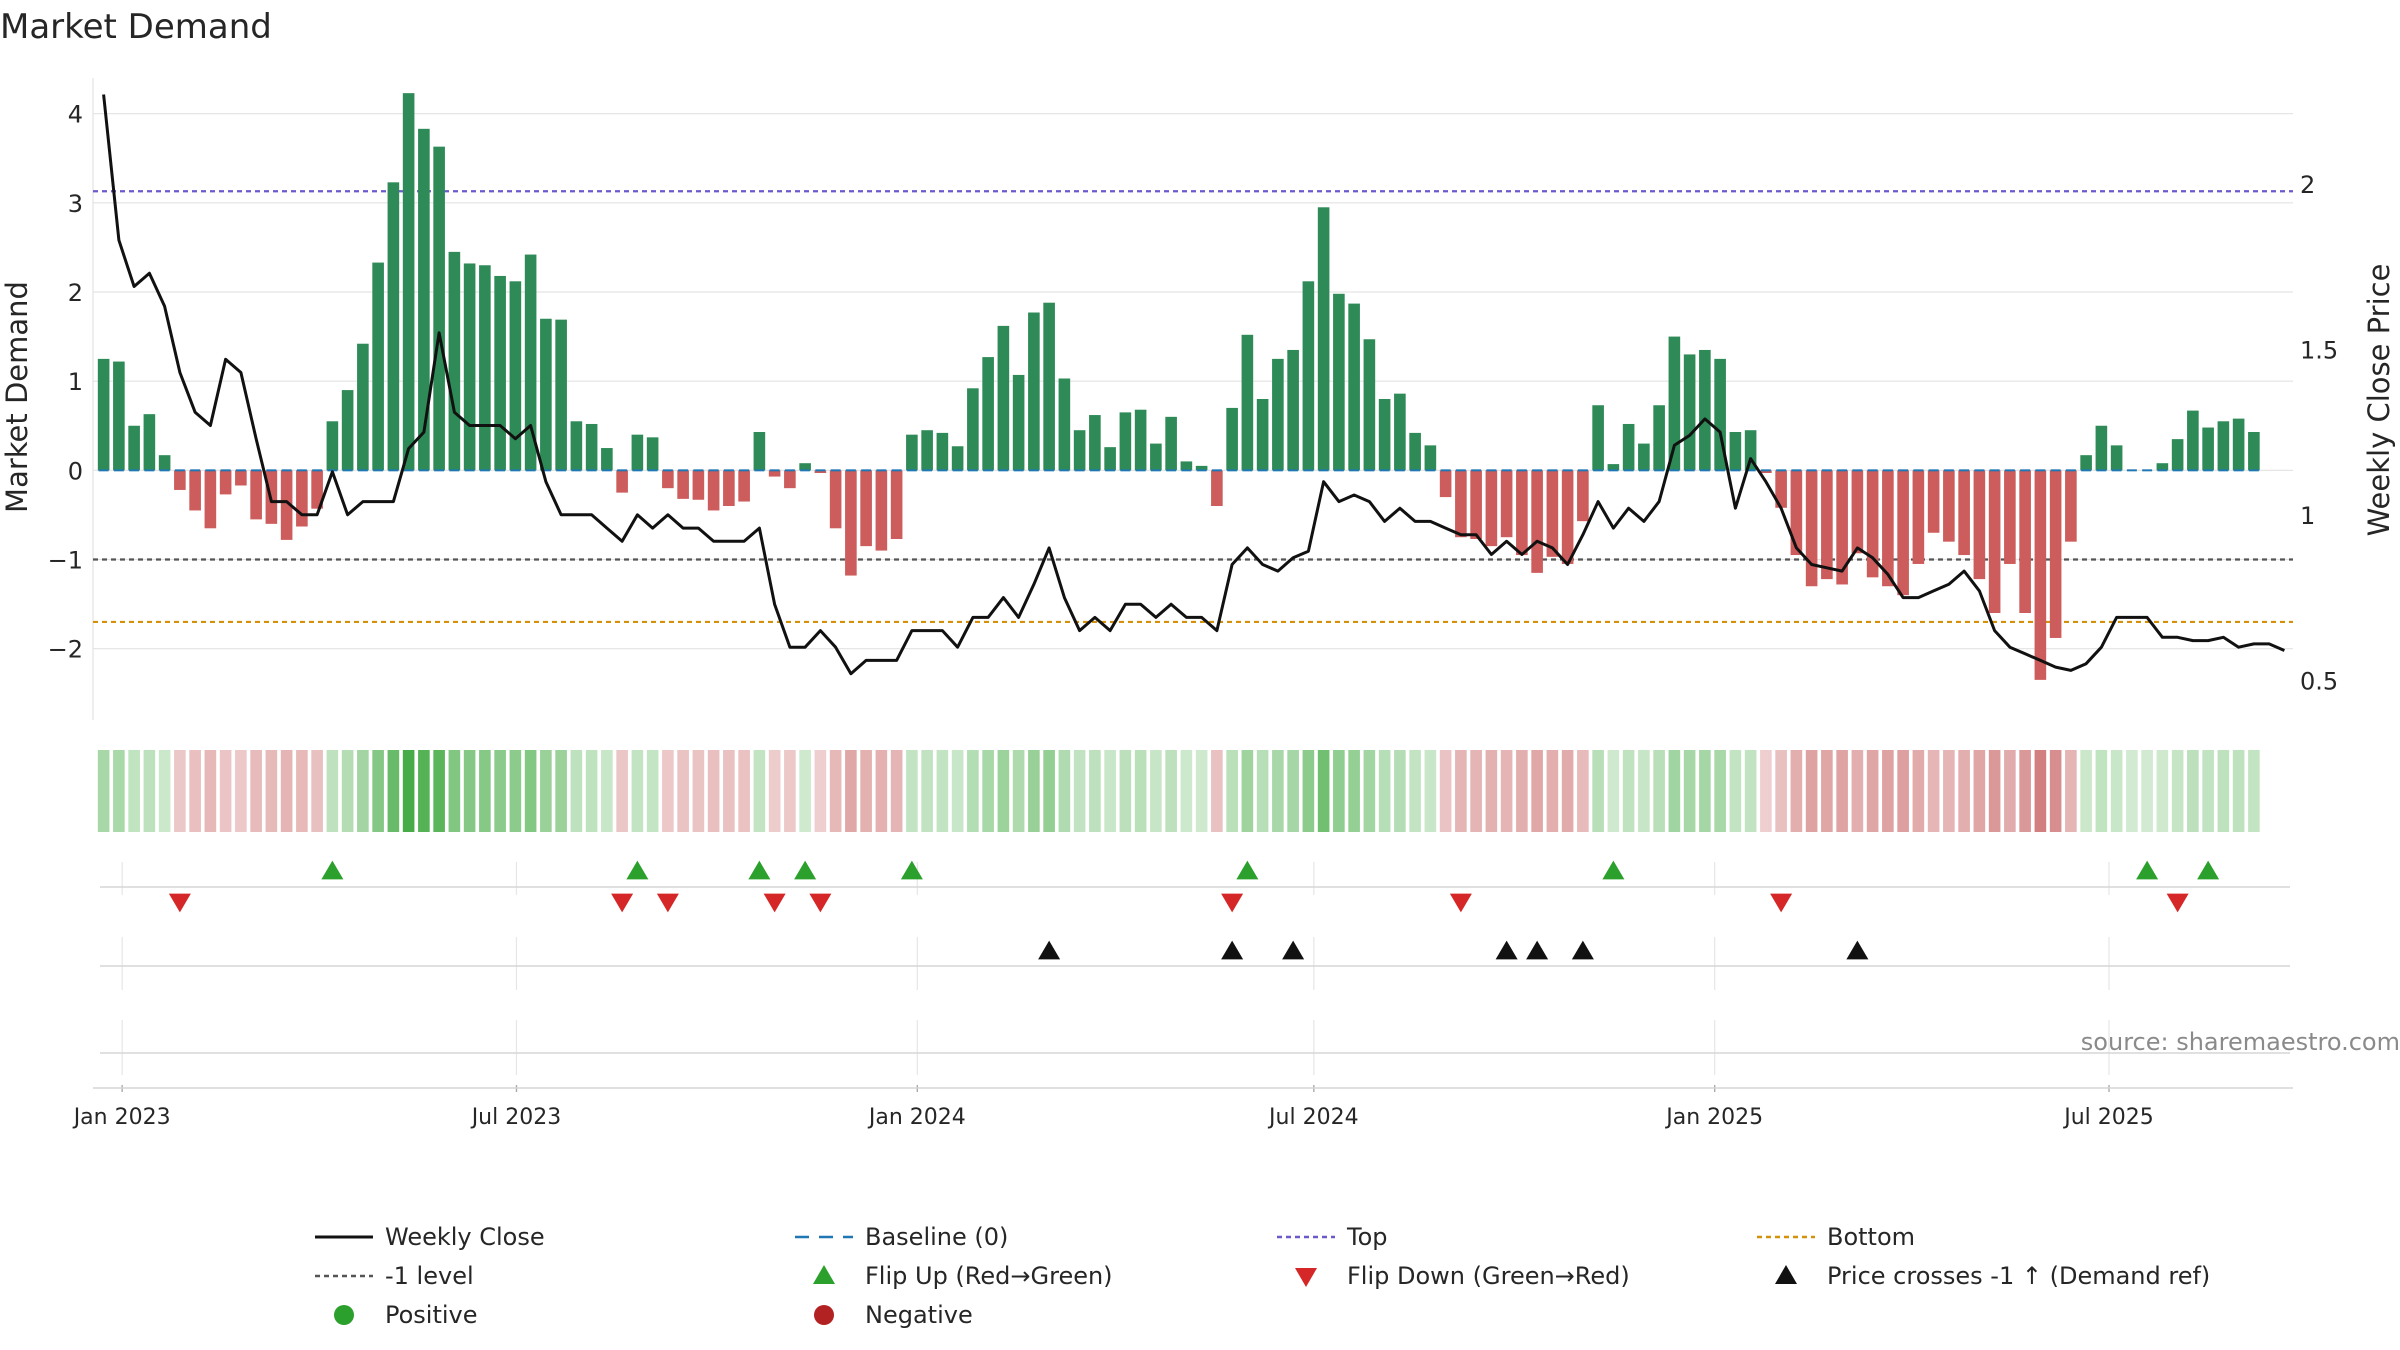 This screenshot has height=1350, width=2400. I want to click on x-tick-label: Jan 2023, so click(121, 1117).